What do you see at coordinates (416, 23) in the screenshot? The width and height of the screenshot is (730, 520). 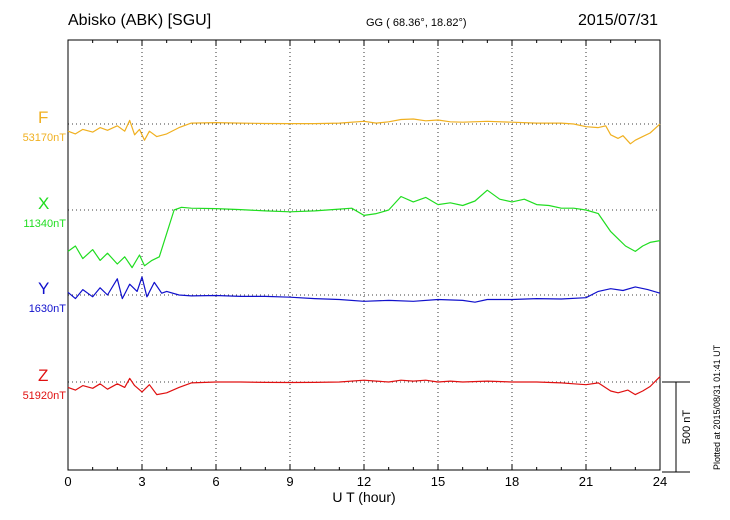 I see `geographic-coordinates: GG ( 68.36°, 18.82°)` at bounding box center [416, 23].